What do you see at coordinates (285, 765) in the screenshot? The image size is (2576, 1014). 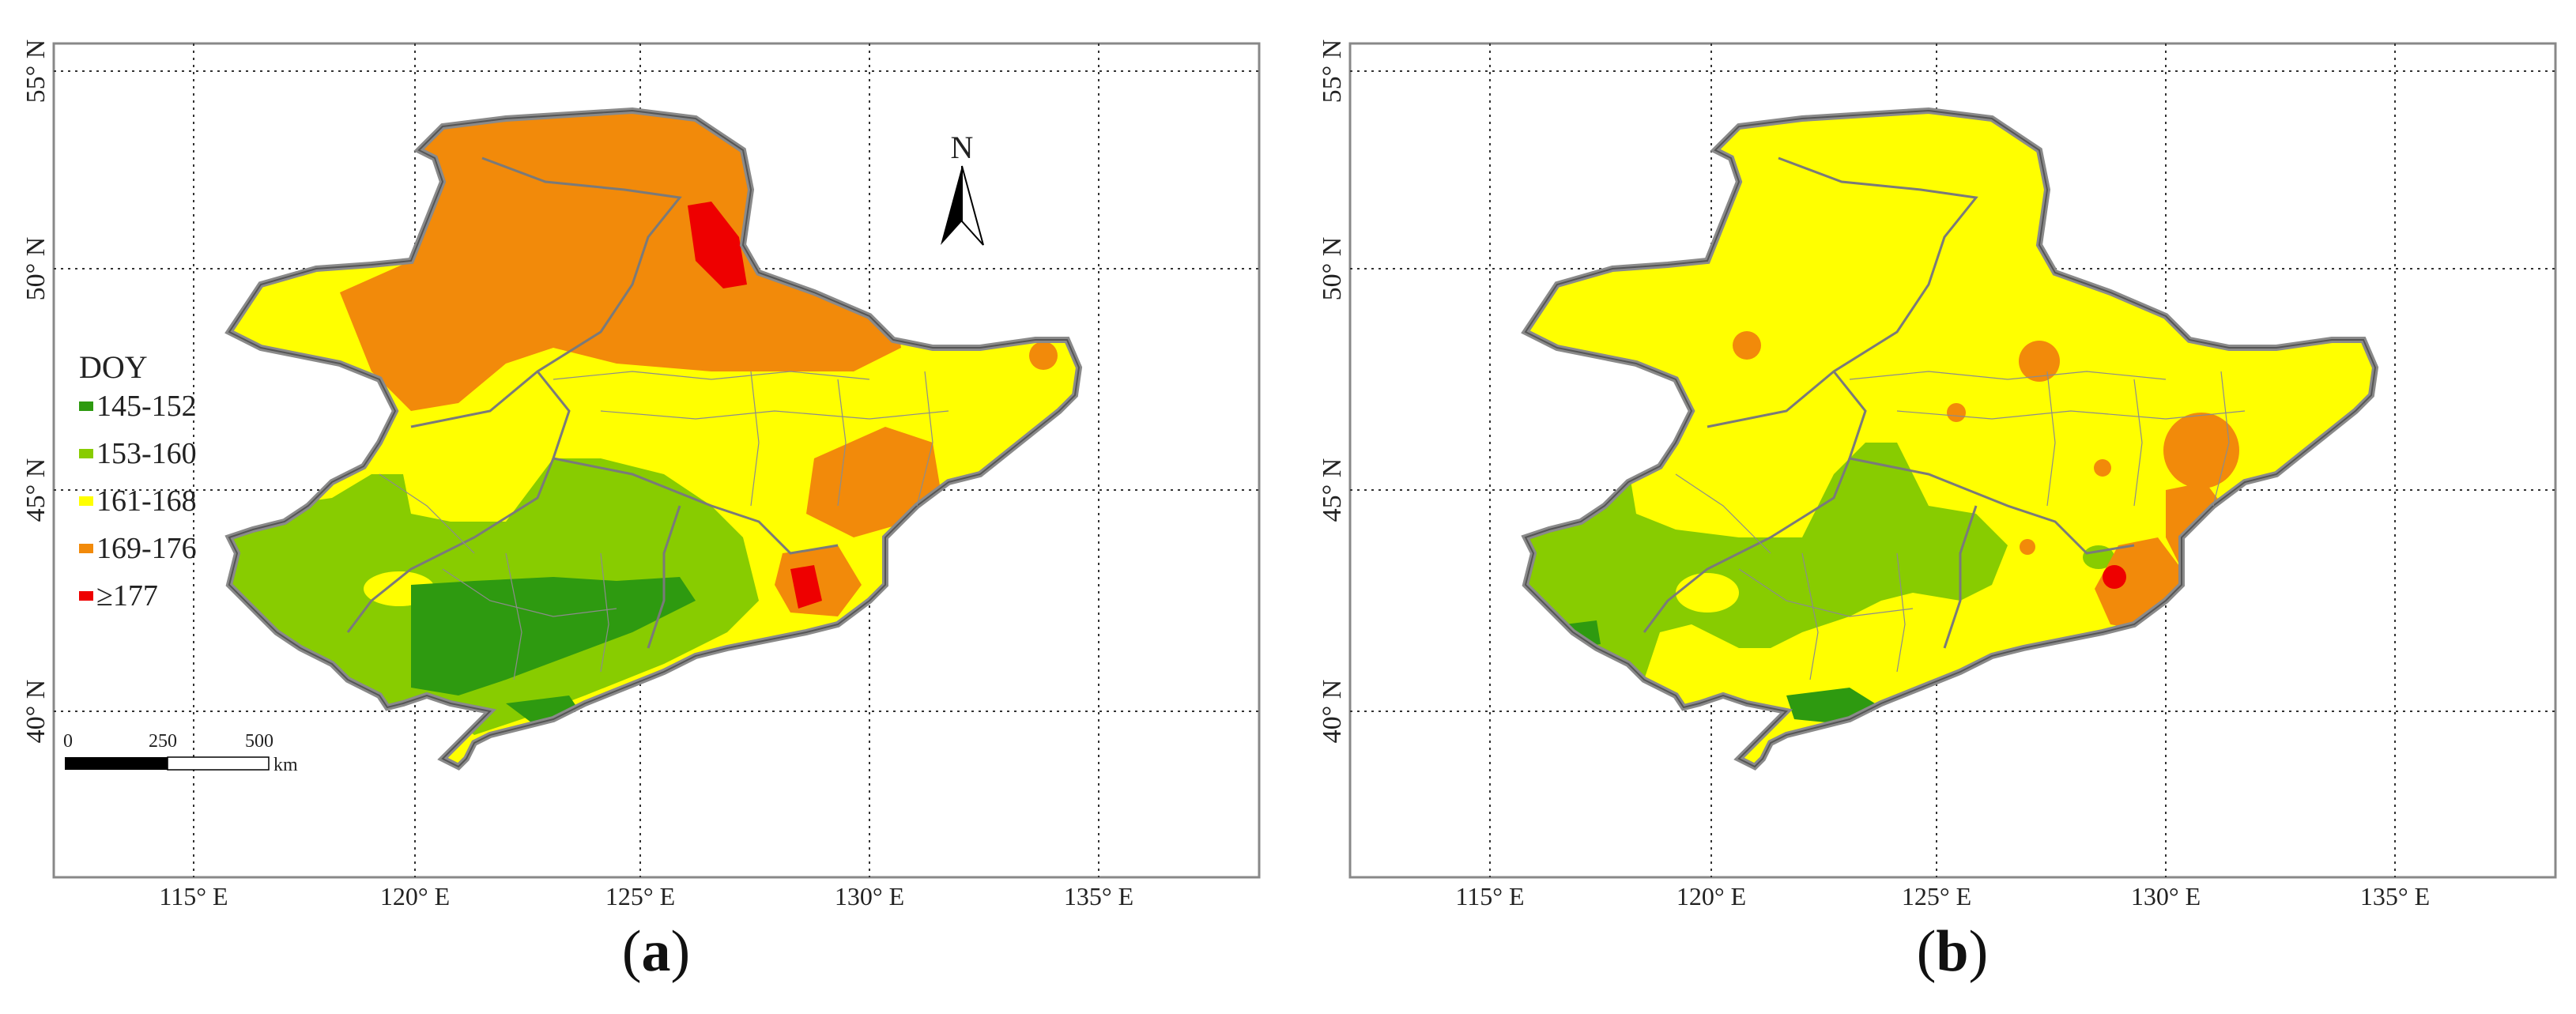 I see `scale-unit: km` at bounding box center [285, 765].